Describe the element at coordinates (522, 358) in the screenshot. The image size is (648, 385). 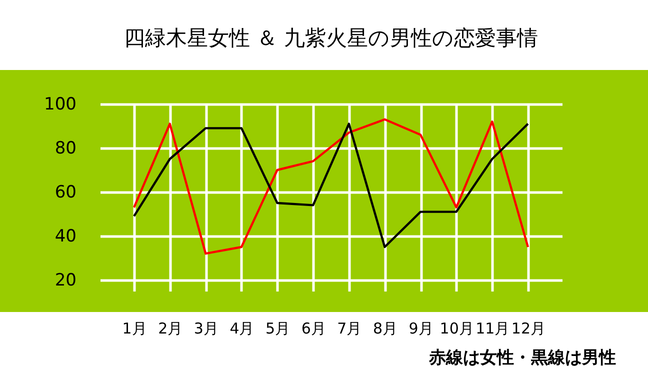
I see `text: 赤線は女性・黒線は男性` at that location.